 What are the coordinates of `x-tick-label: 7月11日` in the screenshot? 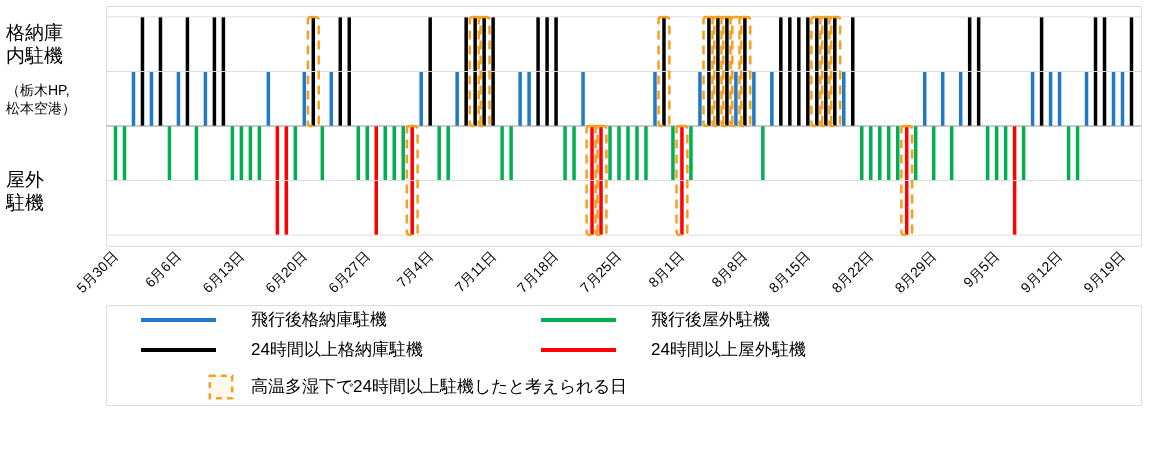 It's located at (475, 272).